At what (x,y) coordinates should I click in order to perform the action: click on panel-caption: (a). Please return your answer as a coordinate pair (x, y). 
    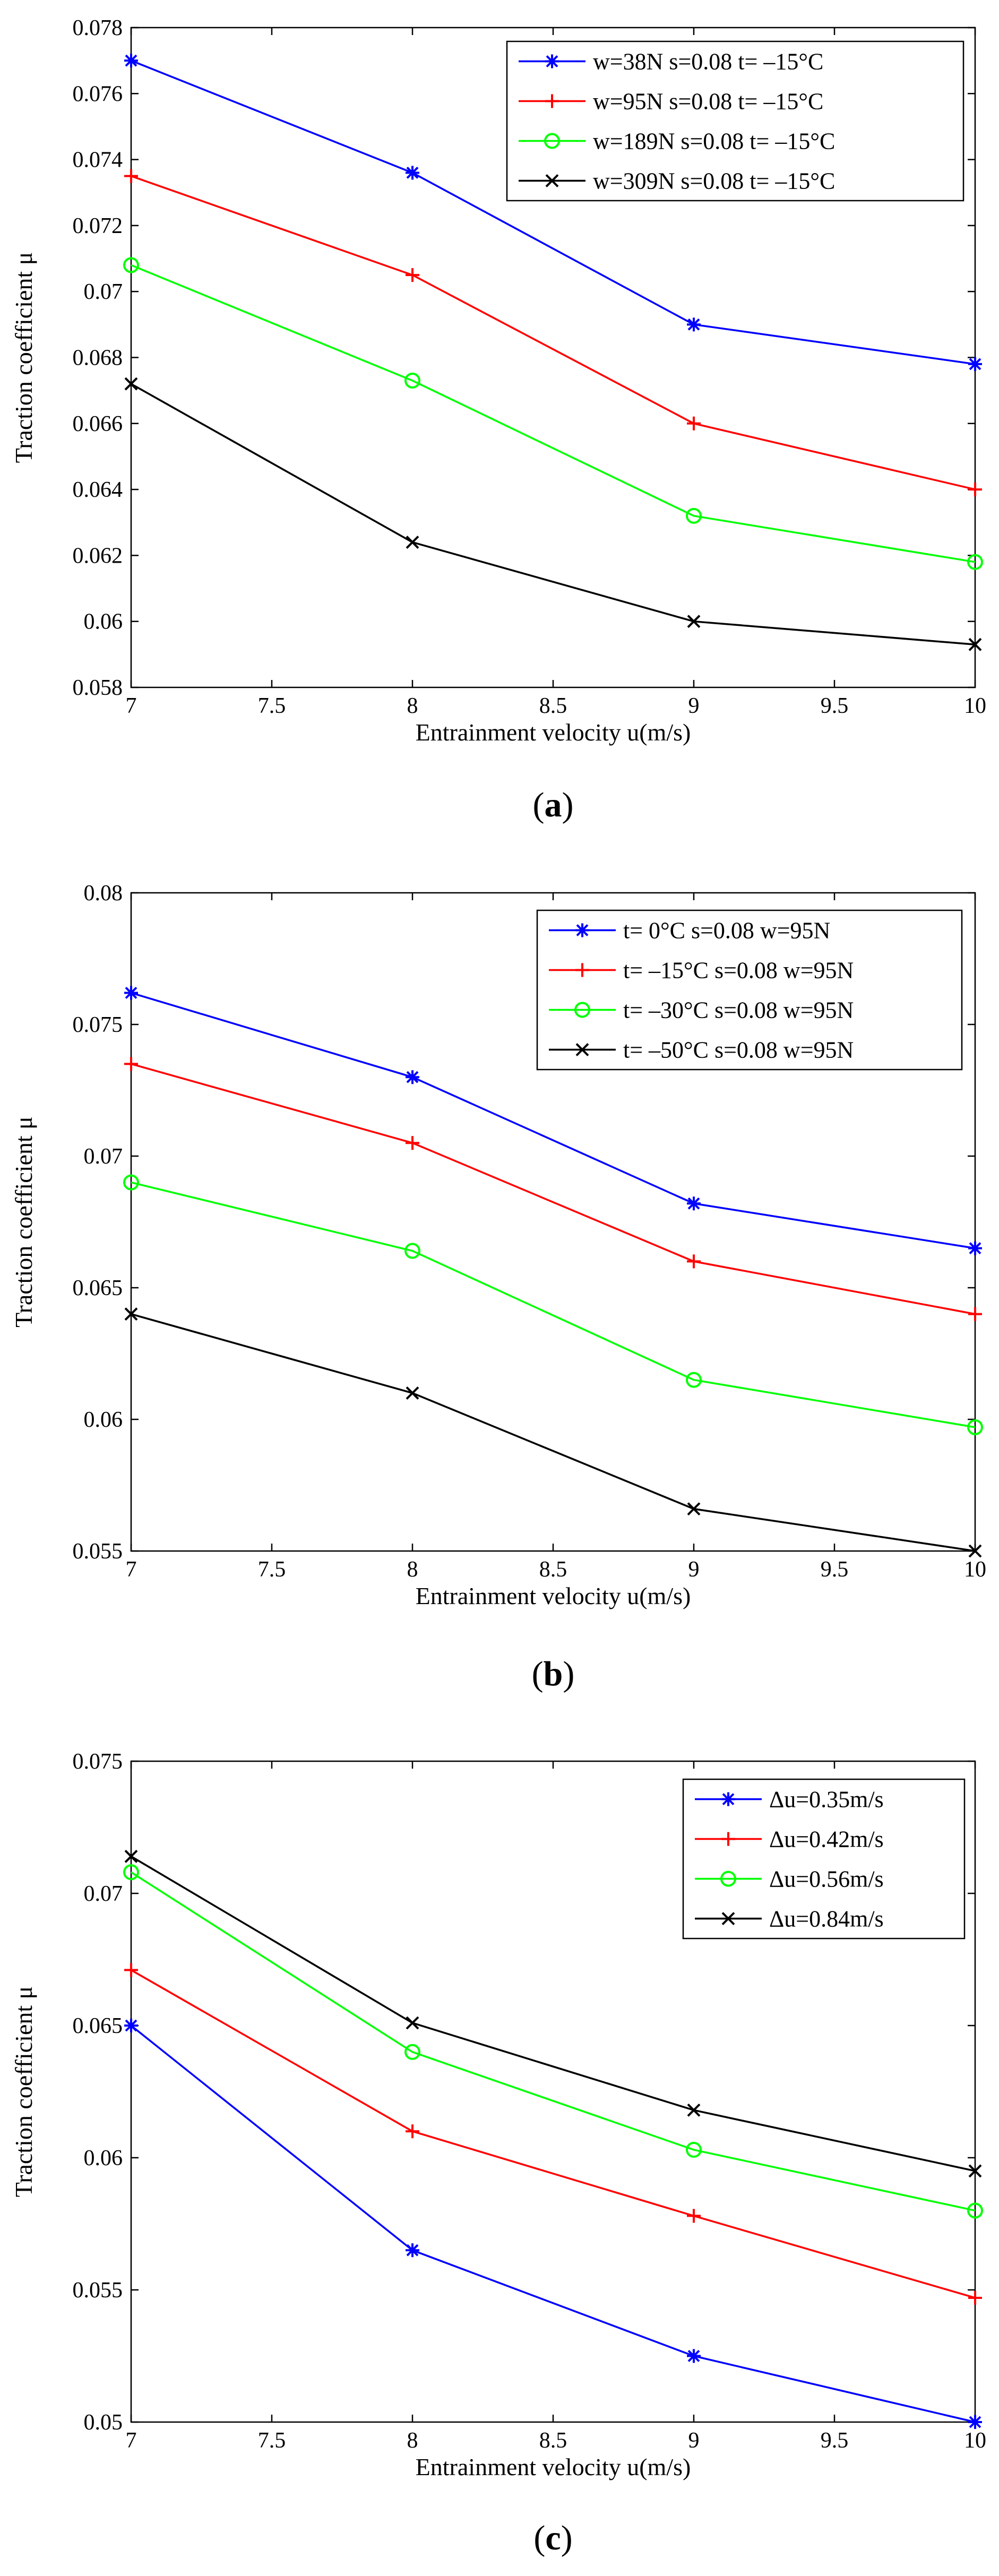
    Looking at the image, I should click on (553, 805).